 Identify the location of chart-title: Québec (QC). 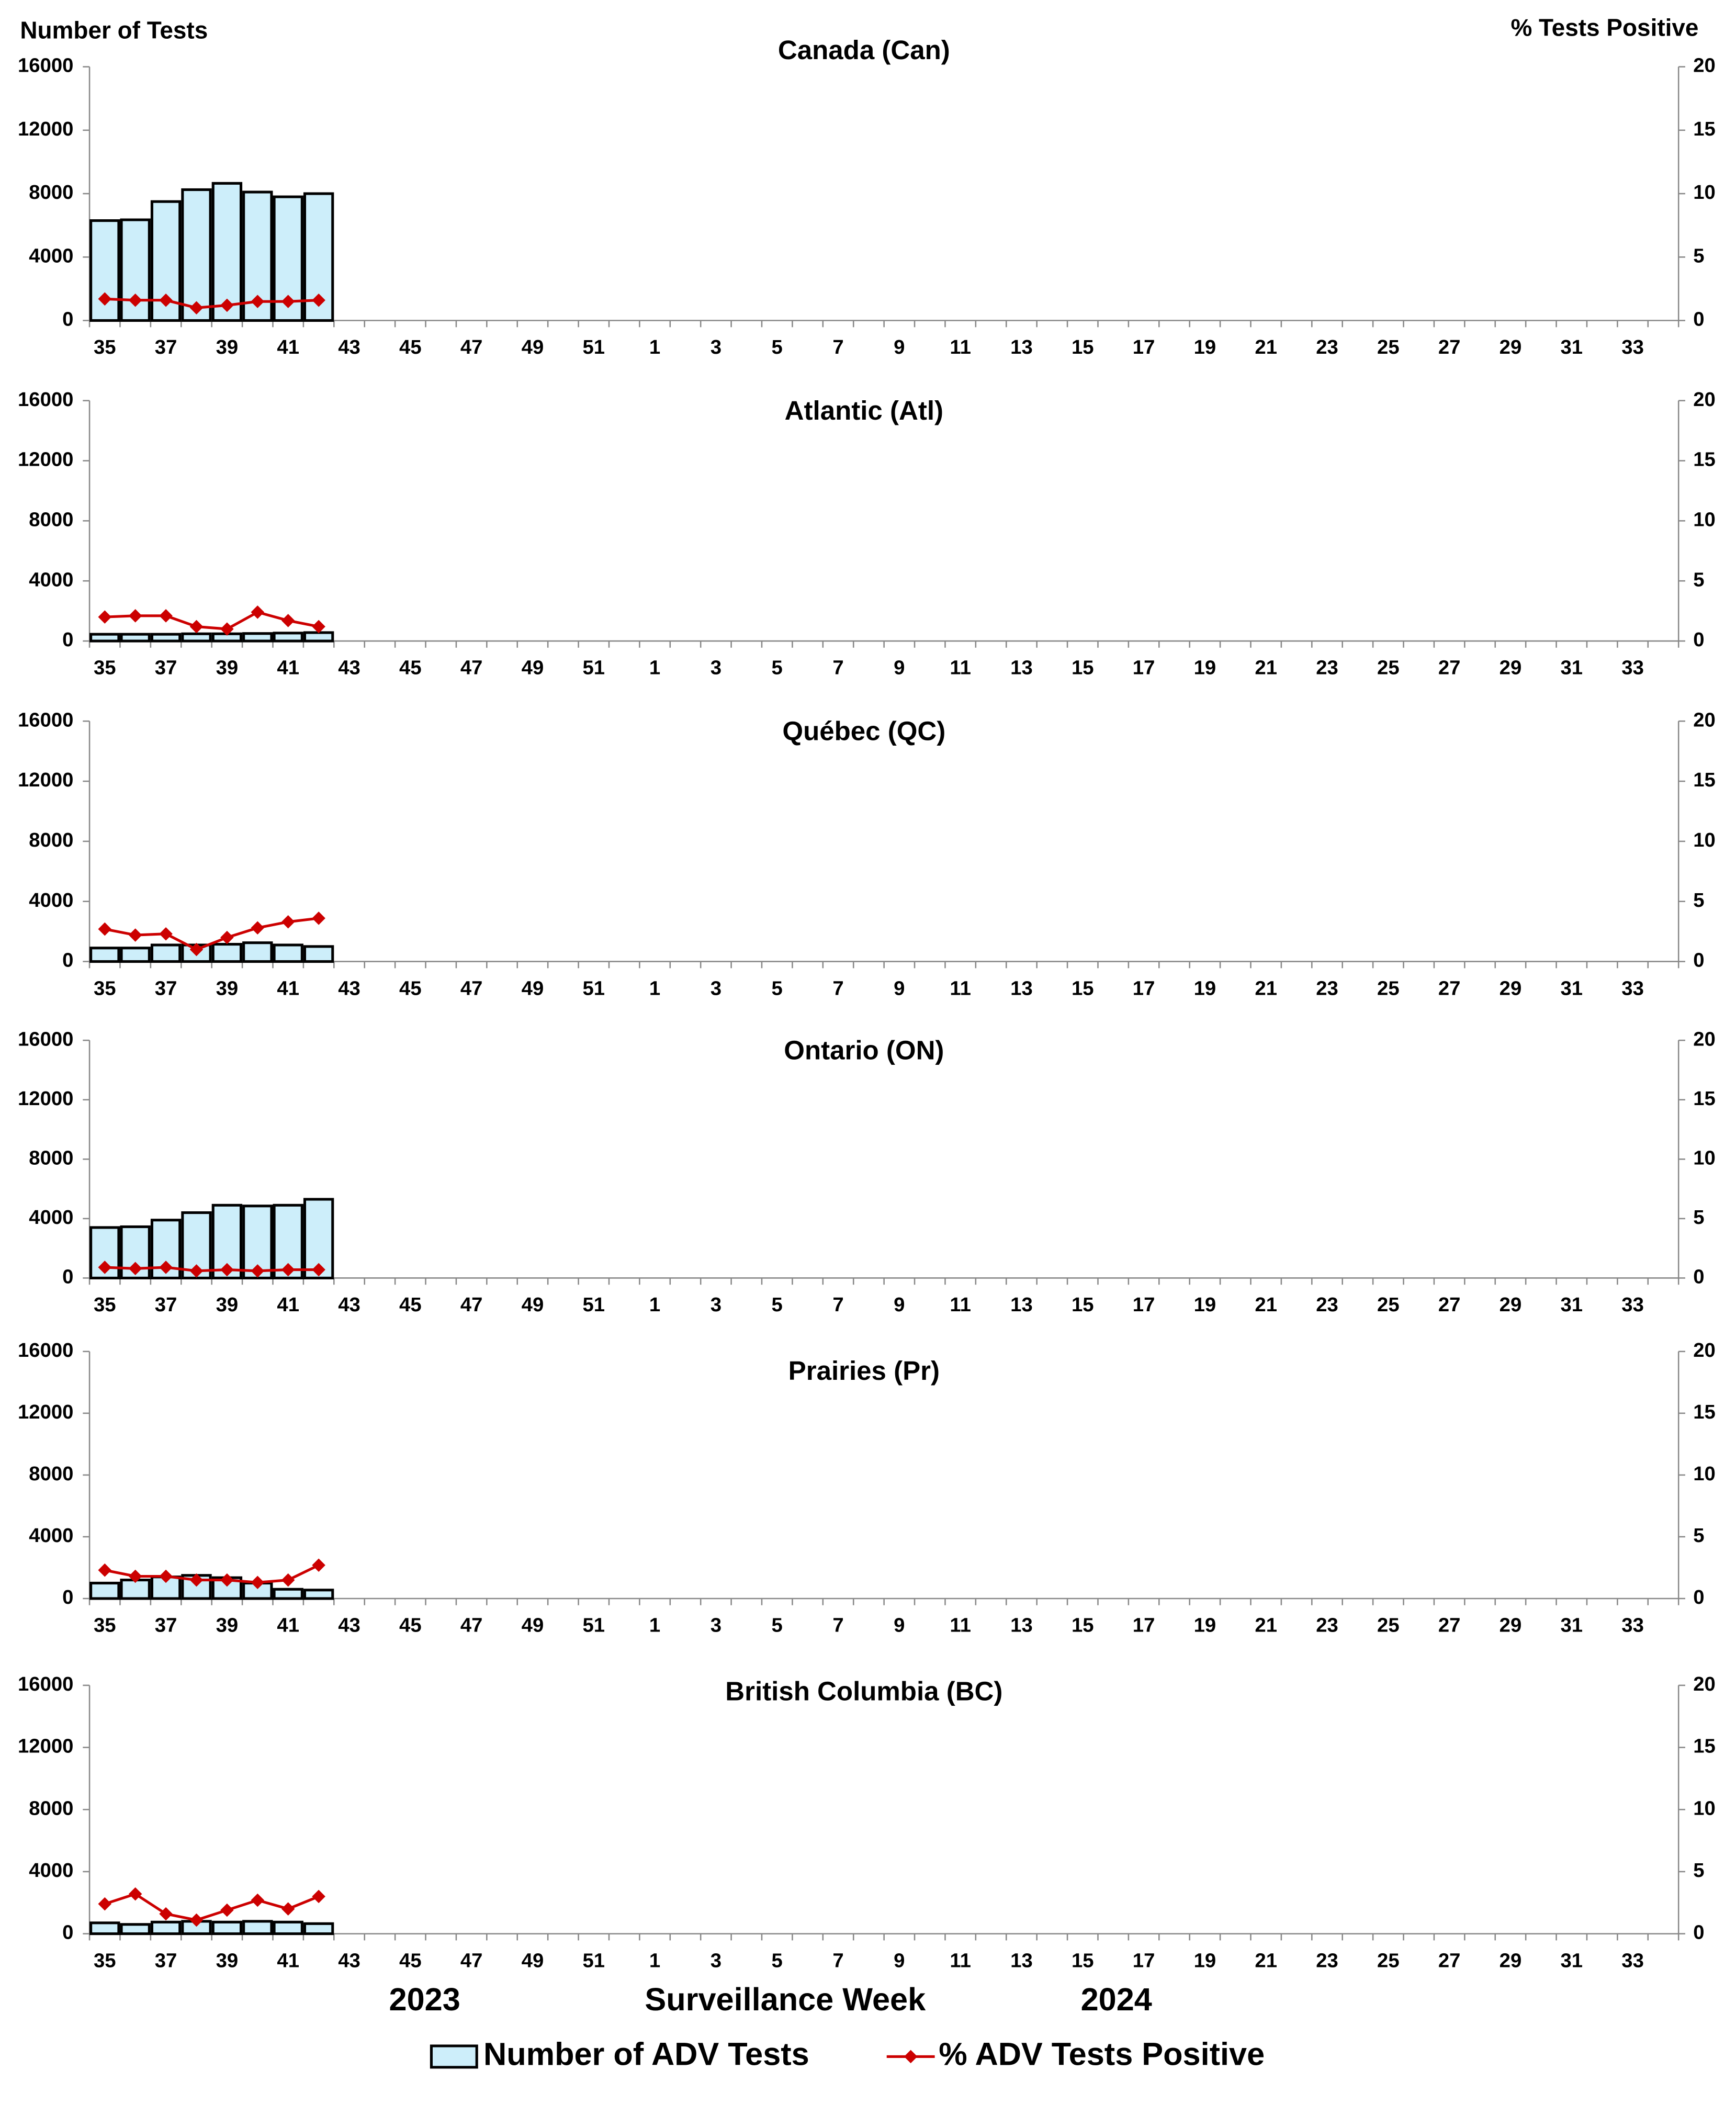
(864, 731).